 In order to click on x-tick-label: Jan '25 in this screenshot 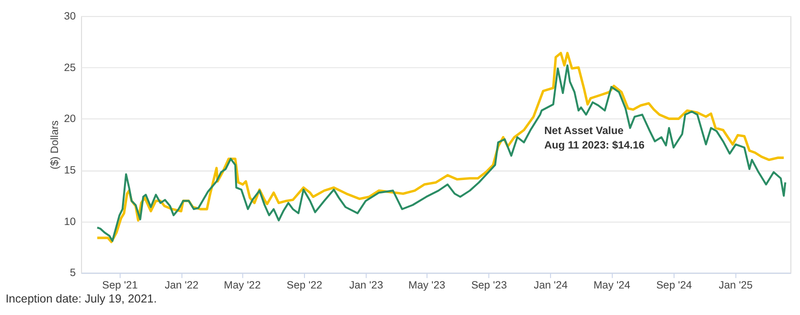, I will do `click(735, 286)`.